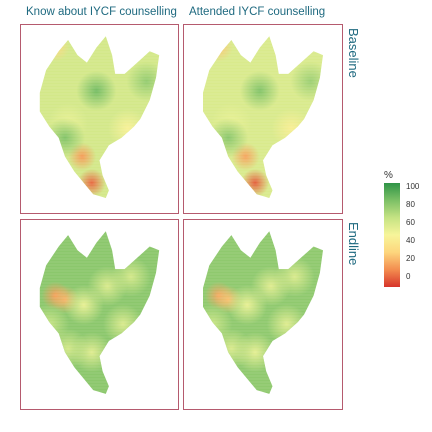 This screenshot has width=432, height=432. What do you see at coordinates (410, 222) in the screenshot?
I see `legend-tick: 60` at bounding box center [410, 222].